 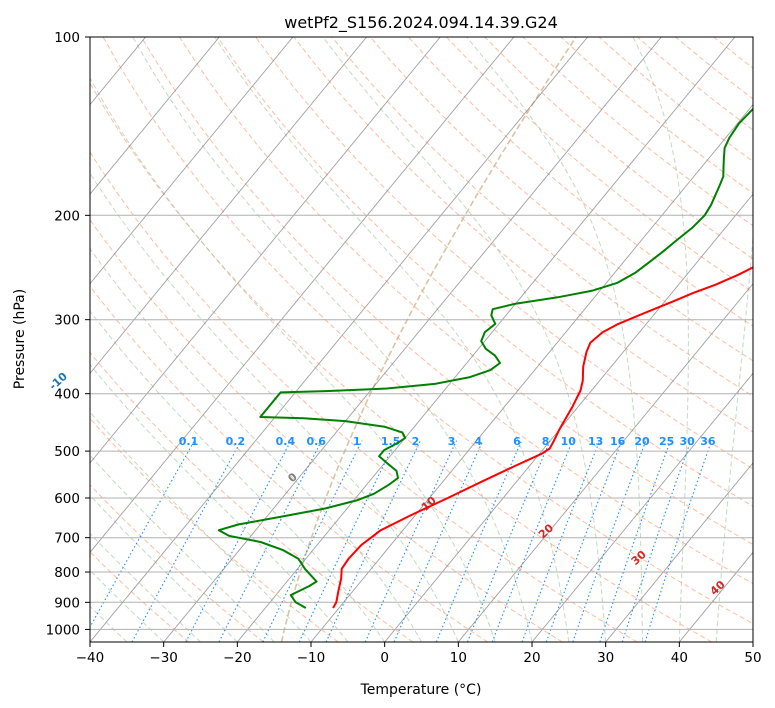 I want to click on y-tick-label: 700, so click(x=67, y=539).